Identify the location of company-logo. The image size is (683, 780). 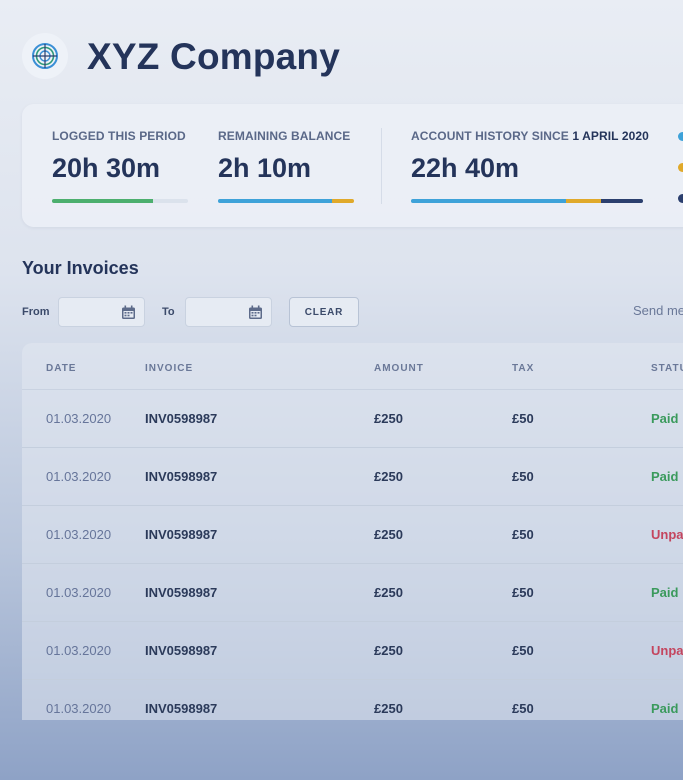
(45, 56).